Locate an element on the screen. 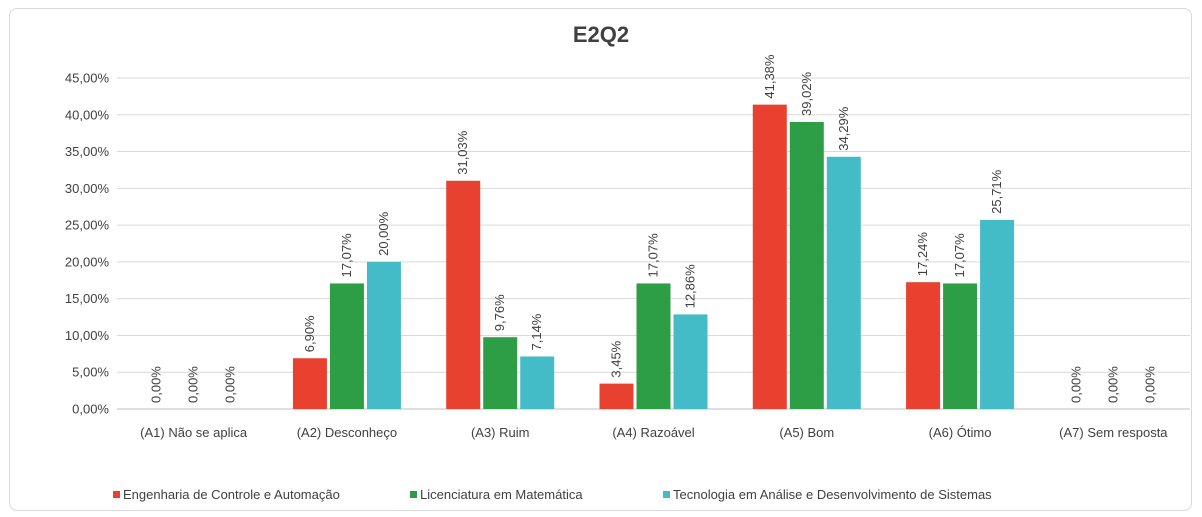  data-label: 41,38% is located at coordinates (769, 76).